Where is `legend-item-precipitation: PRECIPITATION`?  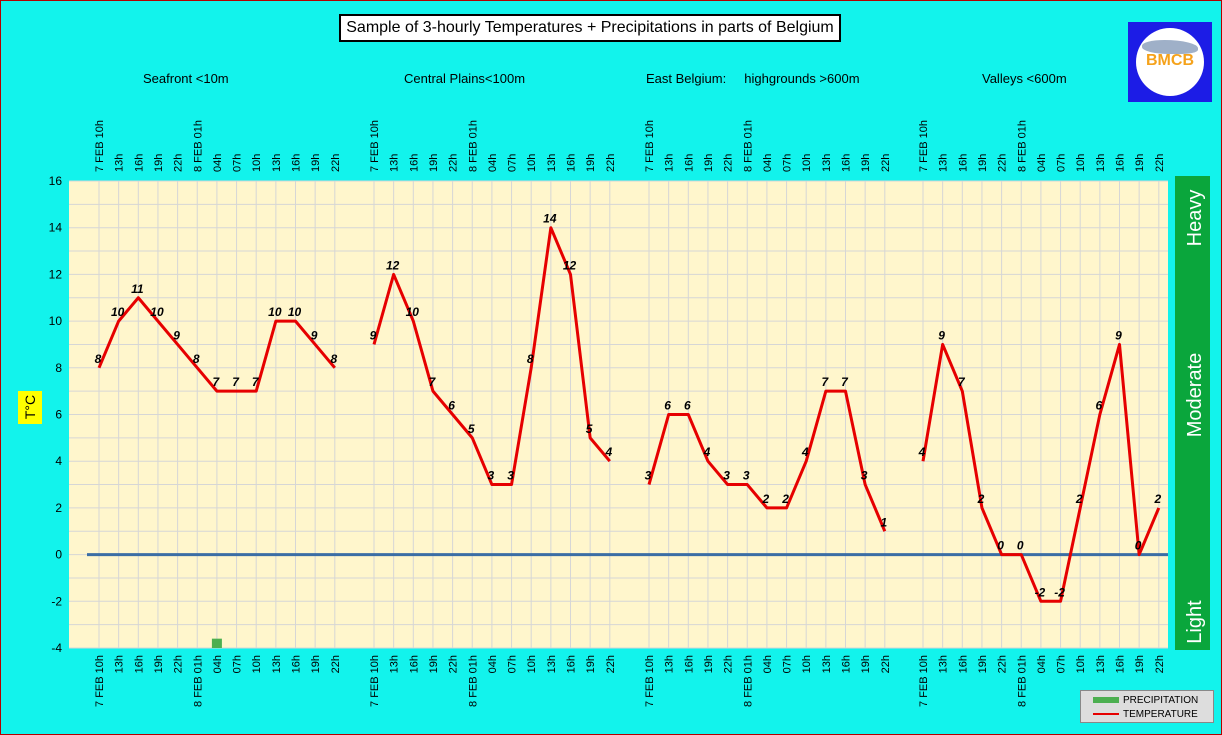
legend-item-precipitation: PRECIPITATION is located at coordinates (1145, 700).